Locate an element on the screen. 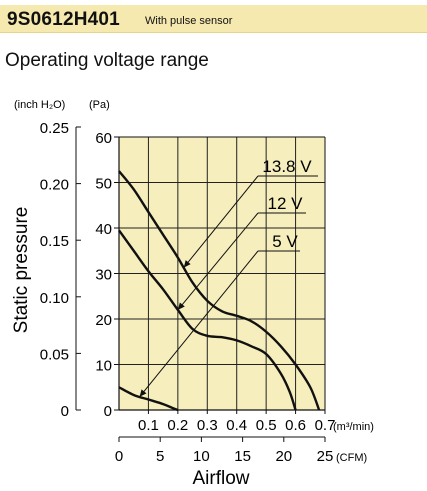 This screenshot has width=427, height=491. x-top-unit: (m³/min) is located at coordinates (353, 427).